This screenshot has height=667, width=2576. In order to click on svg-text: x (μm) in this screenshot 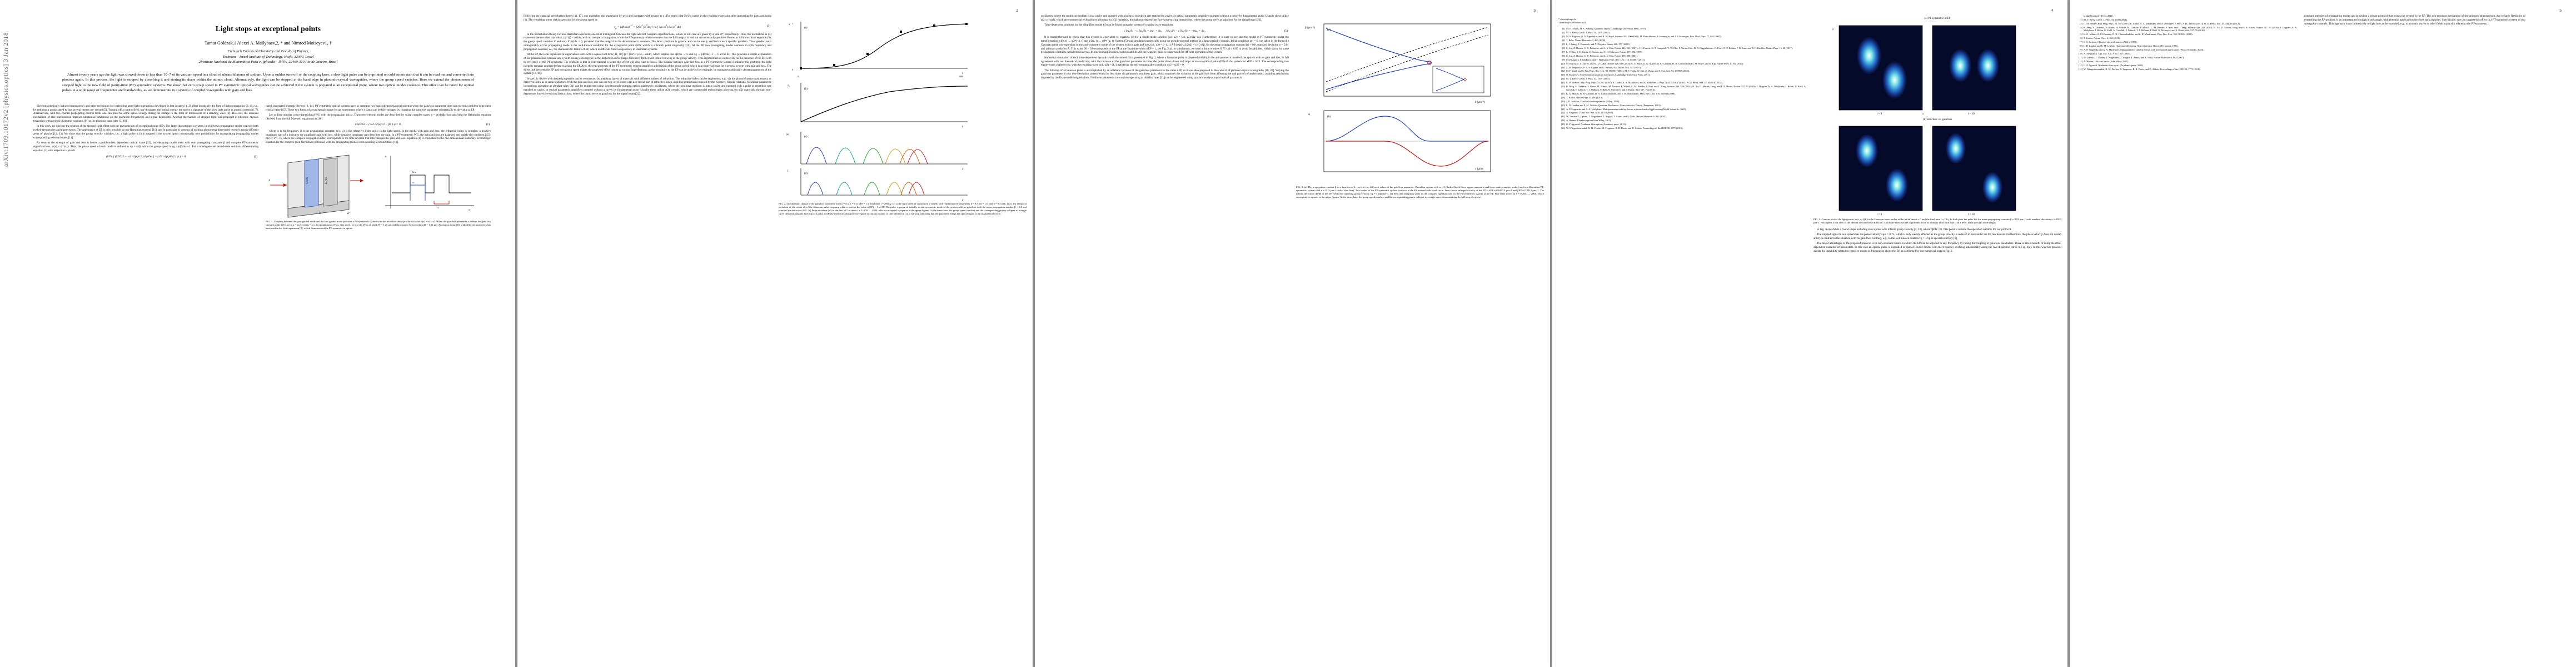, I will do `click(1479, 169)`.